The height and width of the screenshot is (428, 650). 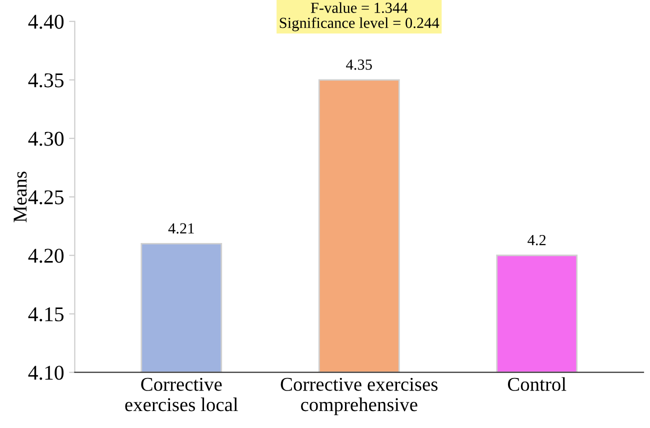 What do you see at coordinates (46, 314) in the screenshot?
I see `y-tick-label: 4.15` at bounding box center [46, 314].